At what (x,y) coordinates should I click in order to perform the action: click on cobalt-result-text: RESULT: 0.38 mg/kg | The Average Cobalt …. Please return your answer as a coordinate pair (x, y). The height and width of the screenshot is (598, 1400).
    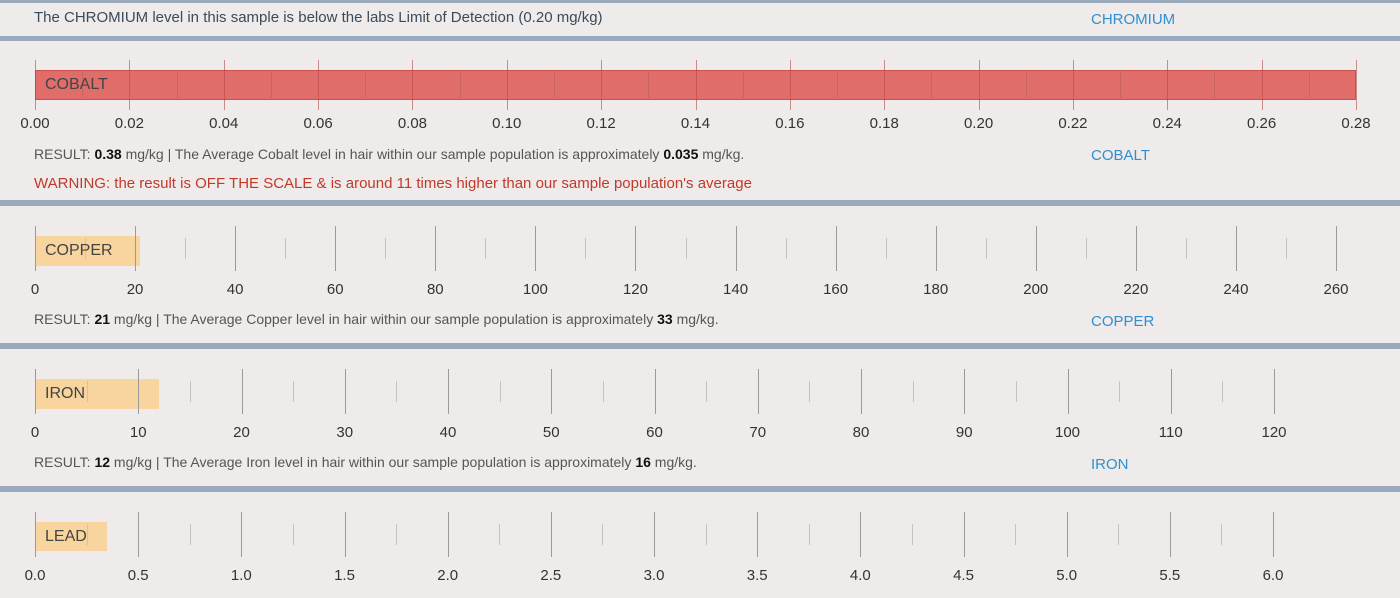
    Looking at the image, I should click on (389, 154).